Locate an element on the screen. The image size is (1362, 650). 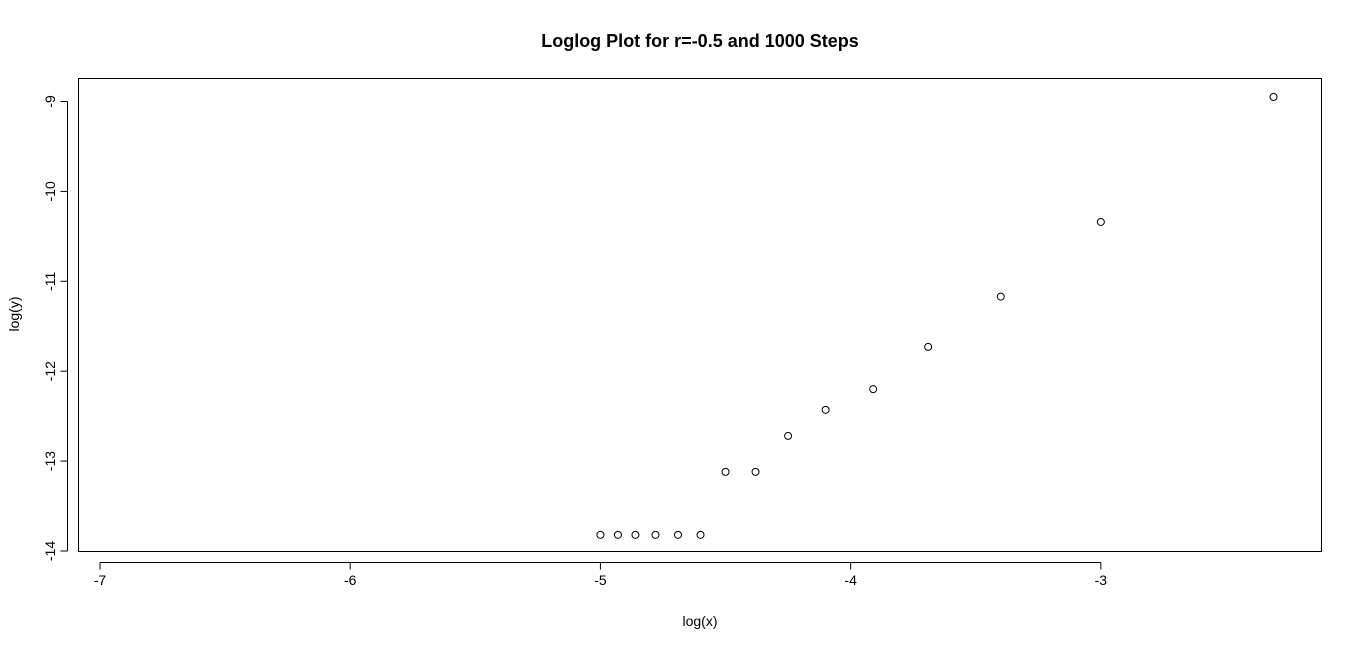
chart-title: Loglog Plot for r=-0.5 and 1000 Steps is located at coordinates (700, 41).